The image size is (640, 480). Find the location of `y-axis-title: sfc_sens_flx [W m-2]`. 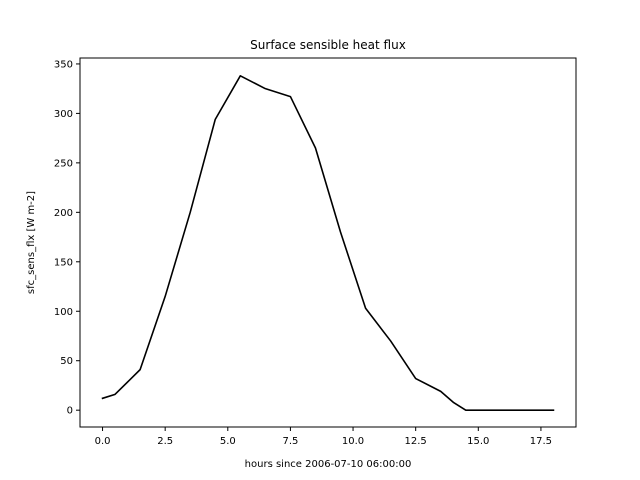

y-axis-title: sfc_sens_flx [W m-2] is located at coordinates (31, 242).